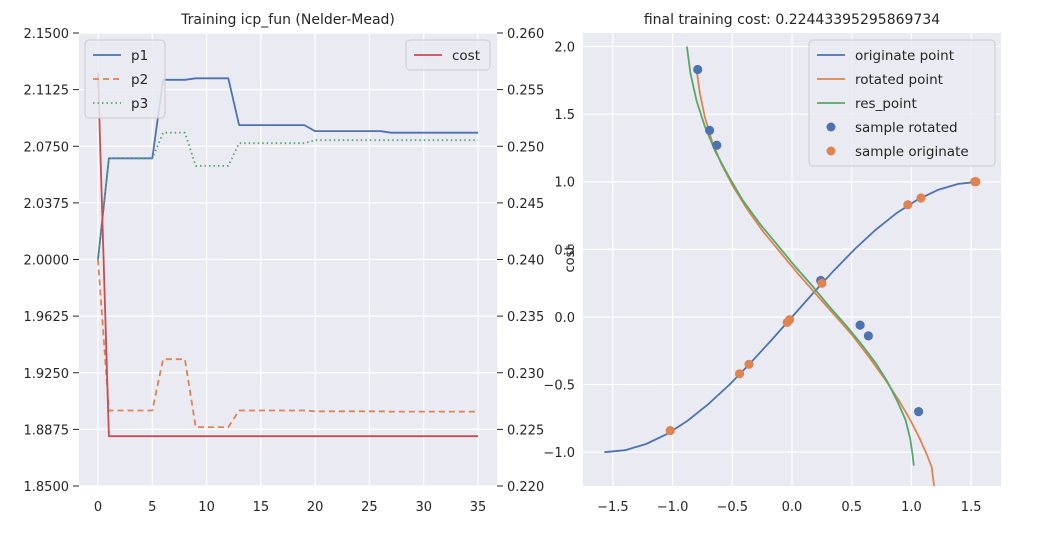  What do you see at coordinates (564, 115) in the screenshot?
I see `right-y-tick-label: 1.5` at bounding box center [564, 115].